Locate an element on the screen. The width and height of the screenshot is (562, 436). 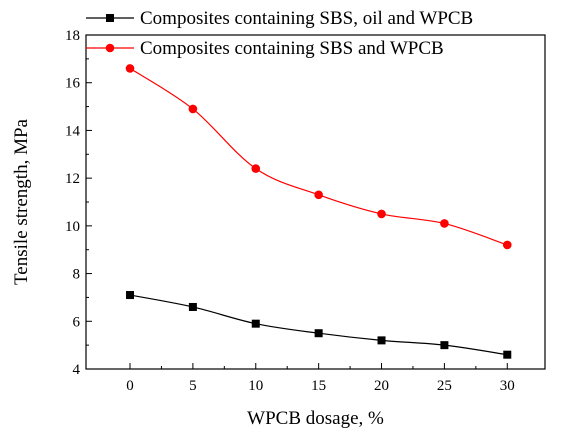
y-tick-label: 8 is located at coordinates (77, 275).